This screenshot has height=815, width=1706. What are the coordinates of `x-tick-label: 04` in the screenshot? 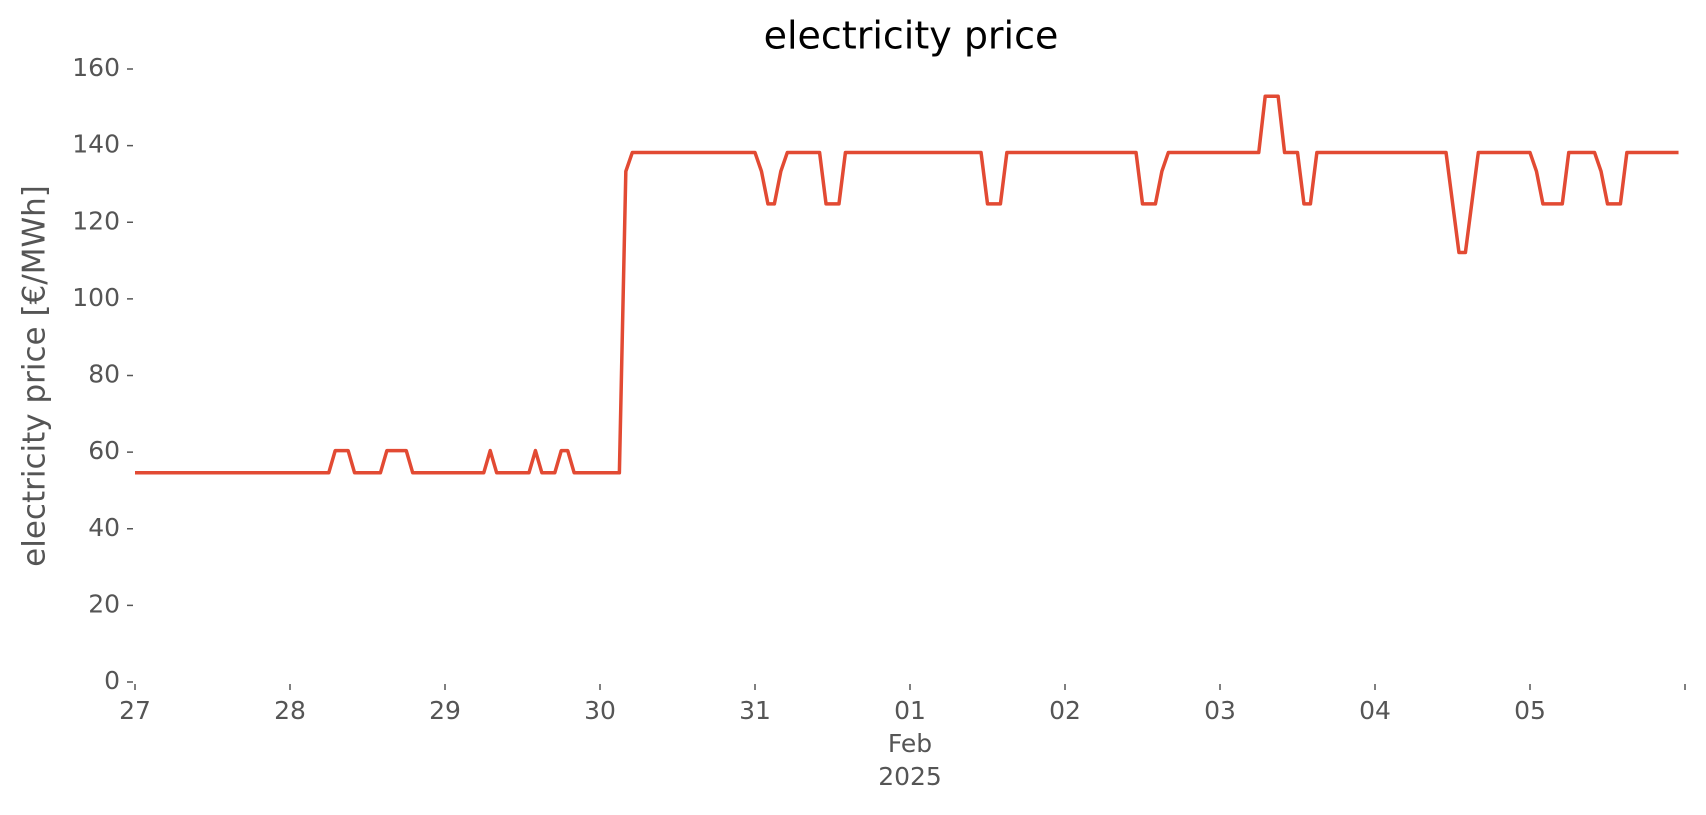 It's located at (1375, 710).